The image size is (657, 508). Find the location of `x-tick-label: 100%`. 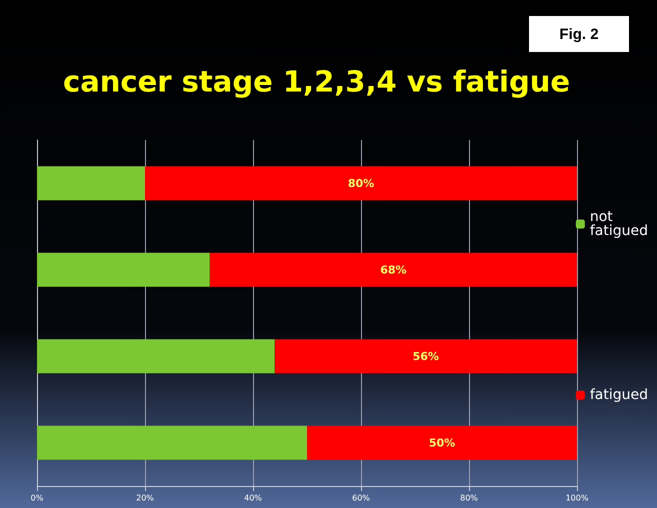

x-tick-label: 100% is located at coordinates (577, 498).